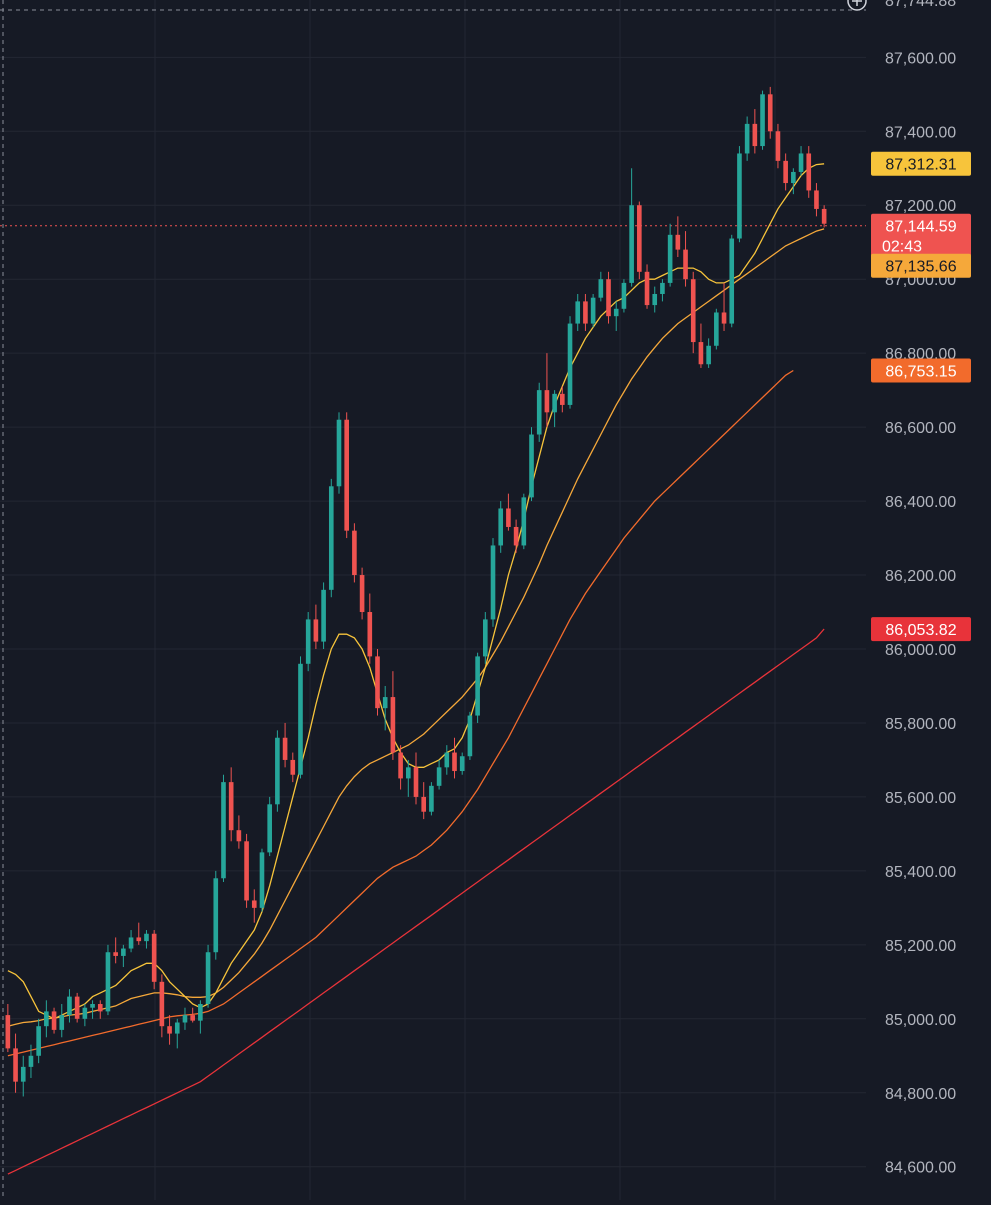 Image resolution: width=991 pixels, height=1205 pixels. What do you see at coordinates (920, 206) in the screenshot?
I see `y-tick-label: 87,200.00` at bounding box center [920, 206].